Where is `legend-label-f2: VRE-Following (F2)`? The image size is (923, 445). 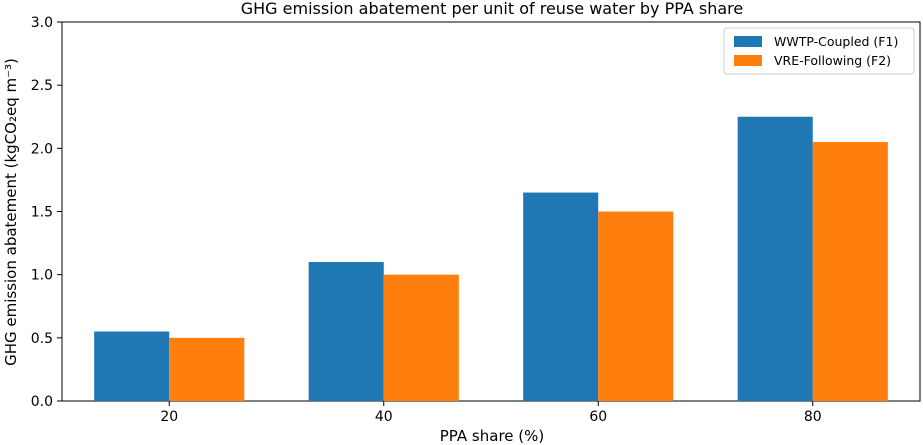
legend-label-f2: VRE-Following (F2) is located at coordinates (832, 60).